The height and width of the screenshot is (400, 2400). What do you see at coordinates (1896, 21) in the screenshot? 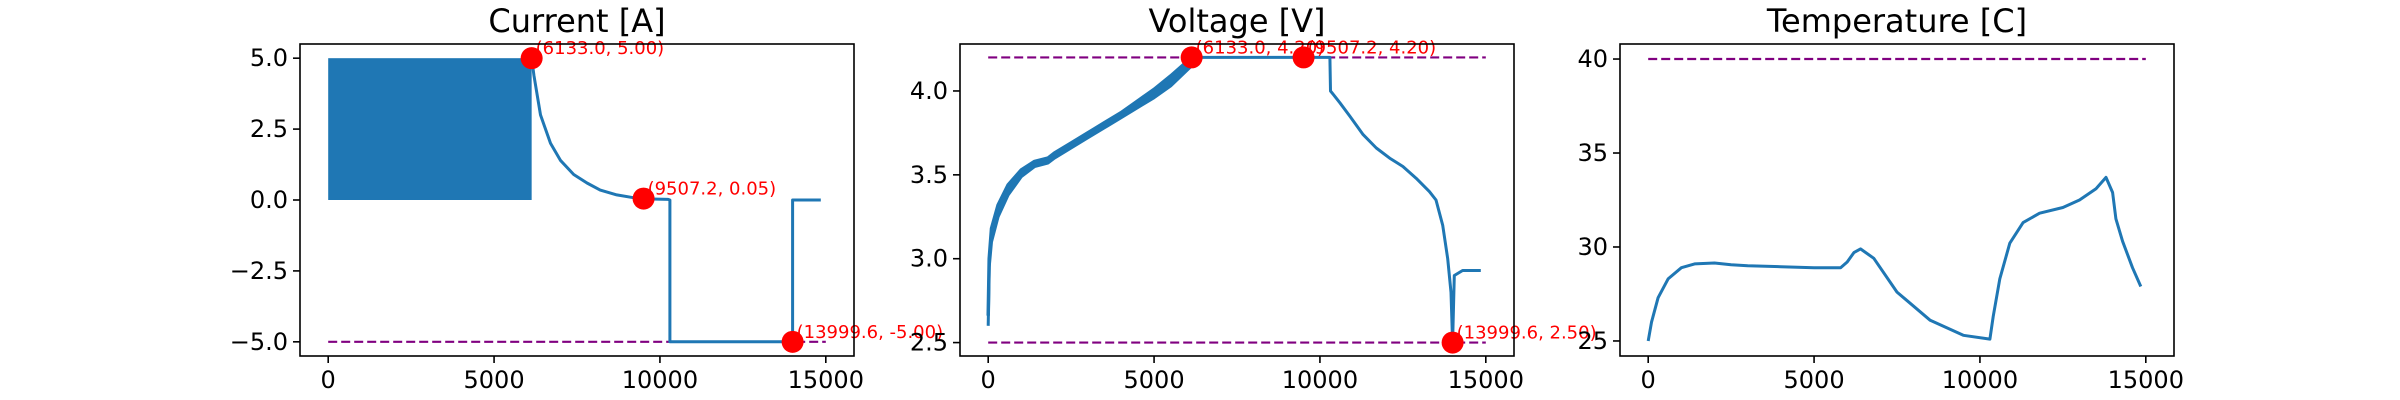
I see `temperature-chart-title: Temperature [C]` at bounding box center [1896, 21].